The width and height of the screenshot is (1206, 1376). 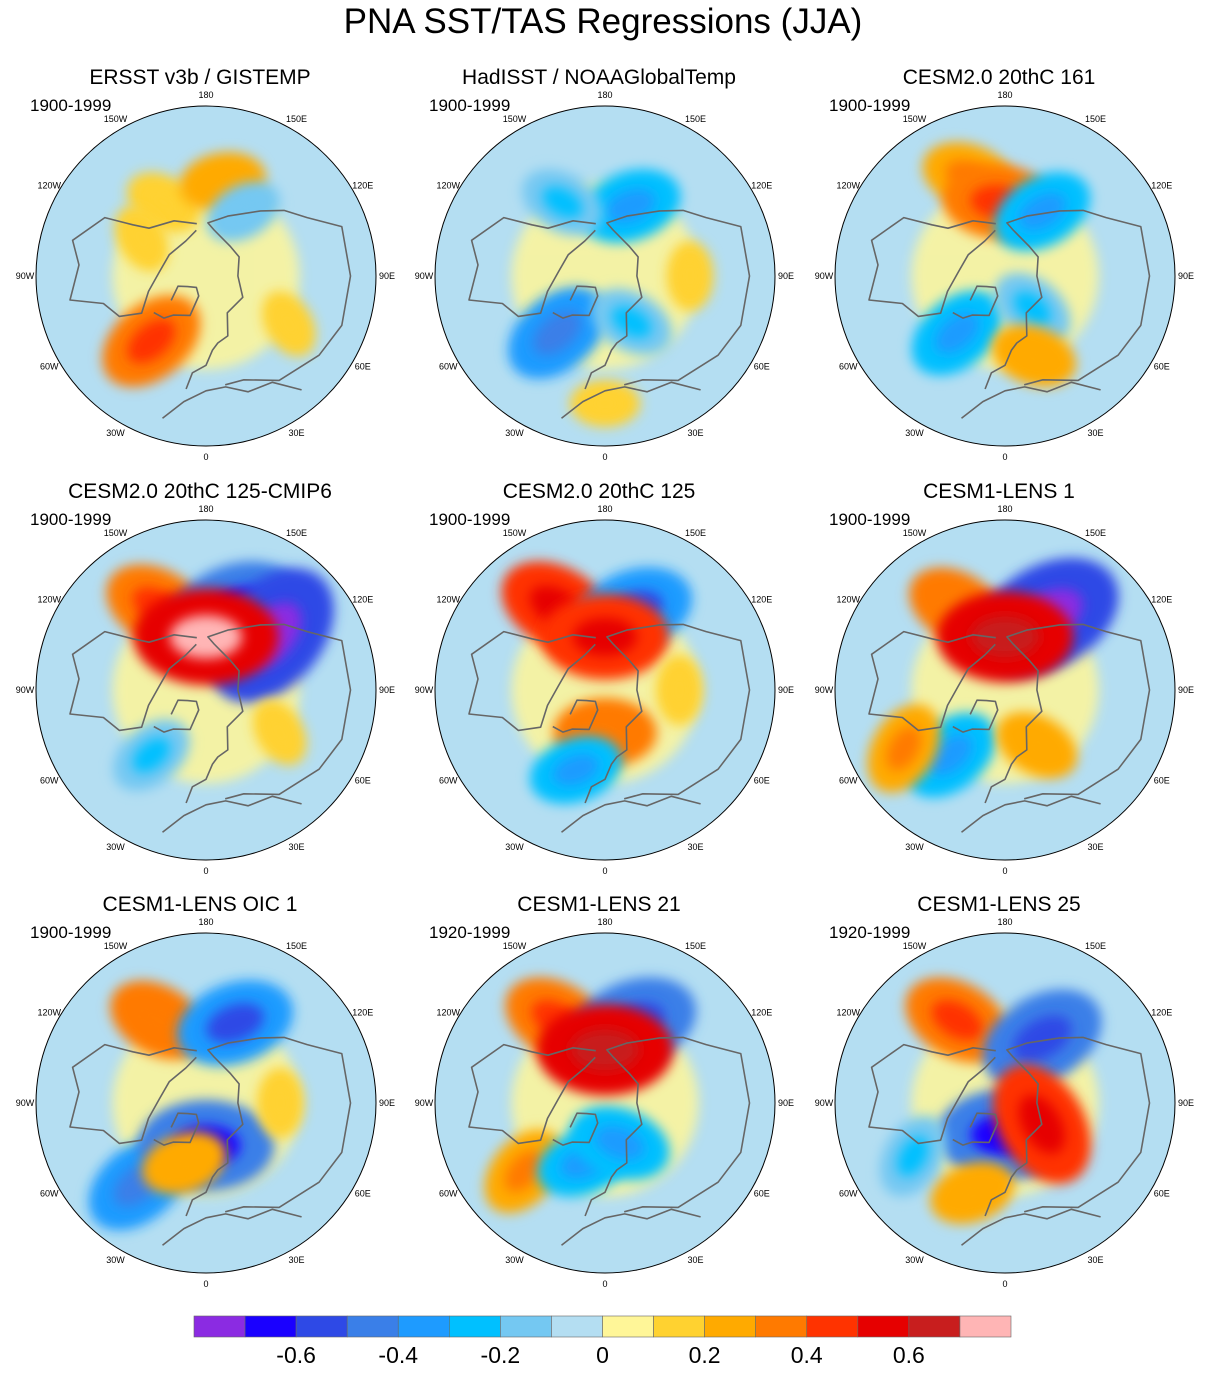 What do you see at coordinates (807, 1355) in the screenshot?
I see `colorbar-tick-label: 0.4` at bounding box center [807, 1355].